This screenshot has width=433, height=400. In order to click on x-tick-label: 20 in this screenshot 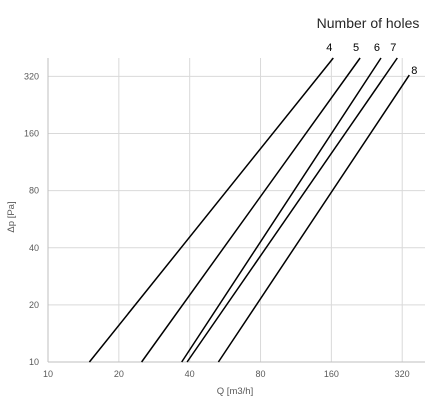, I will do `click(119, 374)`.